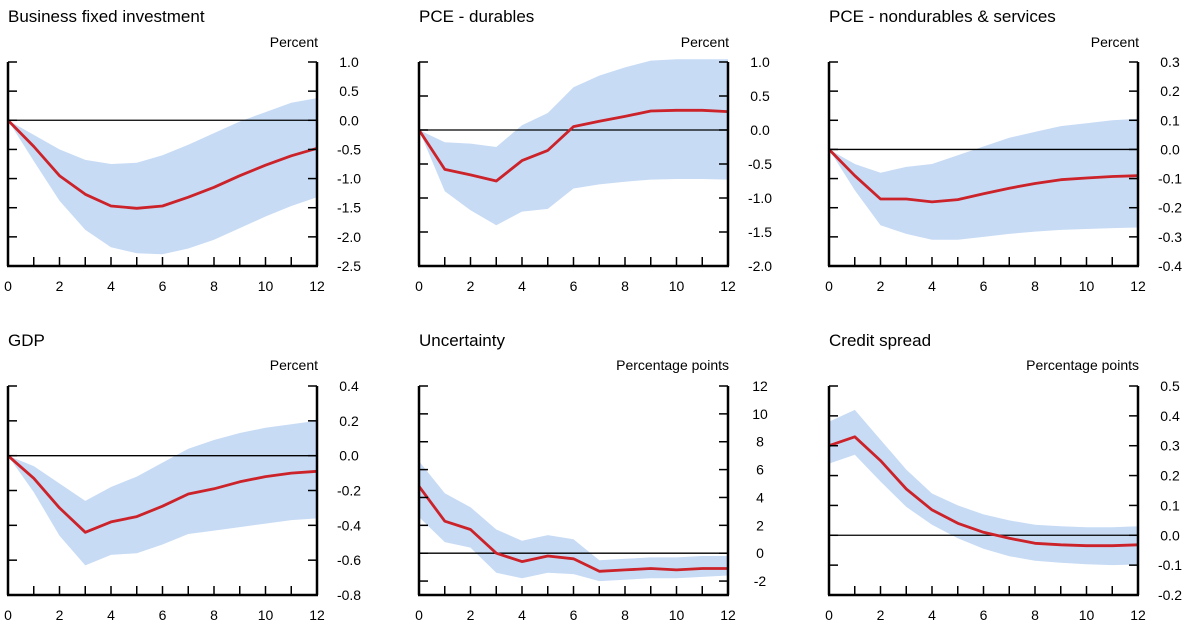 The width and height of the screenshot is (1193, 624). Describe the element at coordinates (760, 470) in the screenshot. I see `y-tick-label: 6` at that location.